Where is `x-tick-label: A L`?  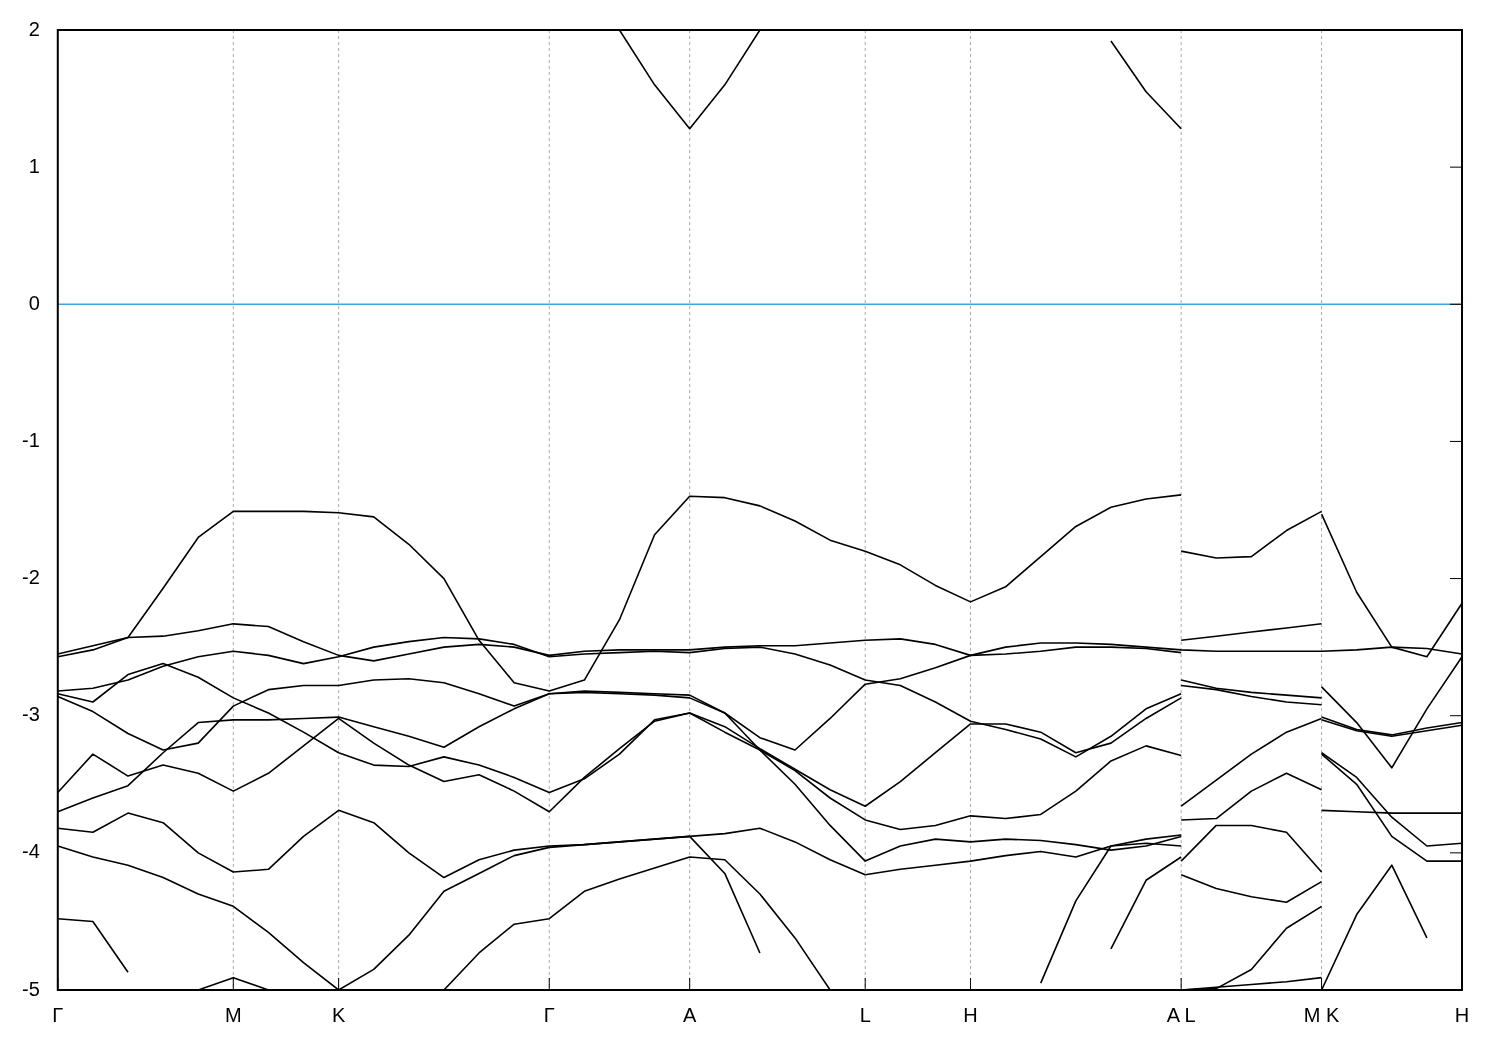
x-tick-label: A L is located at coordinates (1181, 1014).